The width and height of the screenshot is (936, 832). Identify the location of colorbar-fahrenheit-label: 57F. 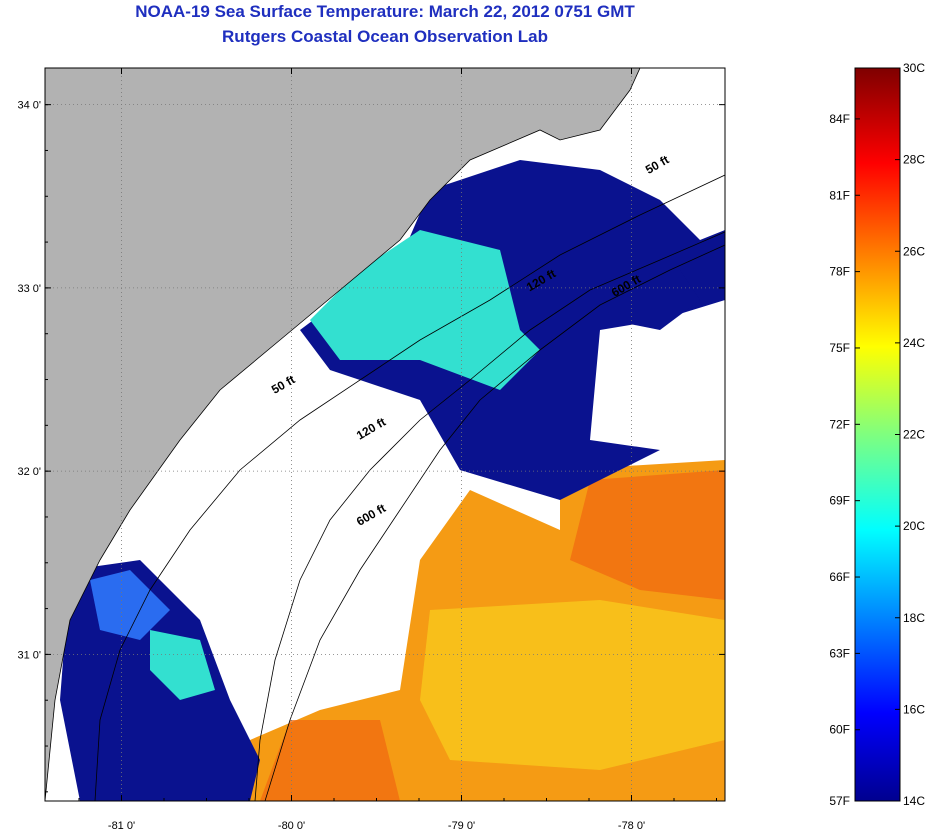
(839, 801).